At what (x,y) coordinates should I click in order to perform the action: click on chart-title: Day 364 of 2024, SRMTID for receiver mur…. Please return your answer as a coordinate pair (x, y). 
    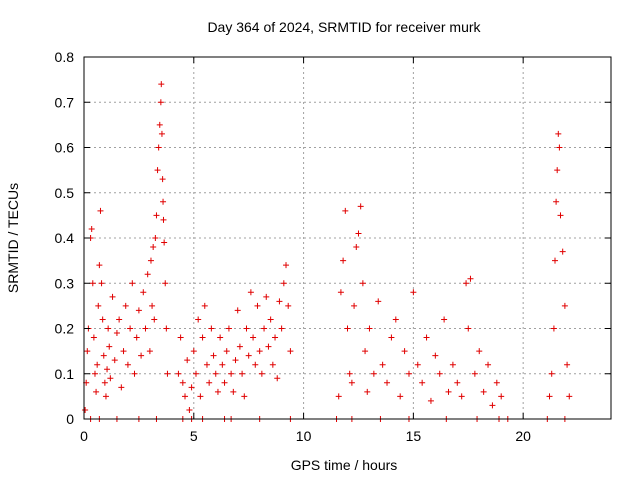
    Looking at the image, I should click on (344, 27).